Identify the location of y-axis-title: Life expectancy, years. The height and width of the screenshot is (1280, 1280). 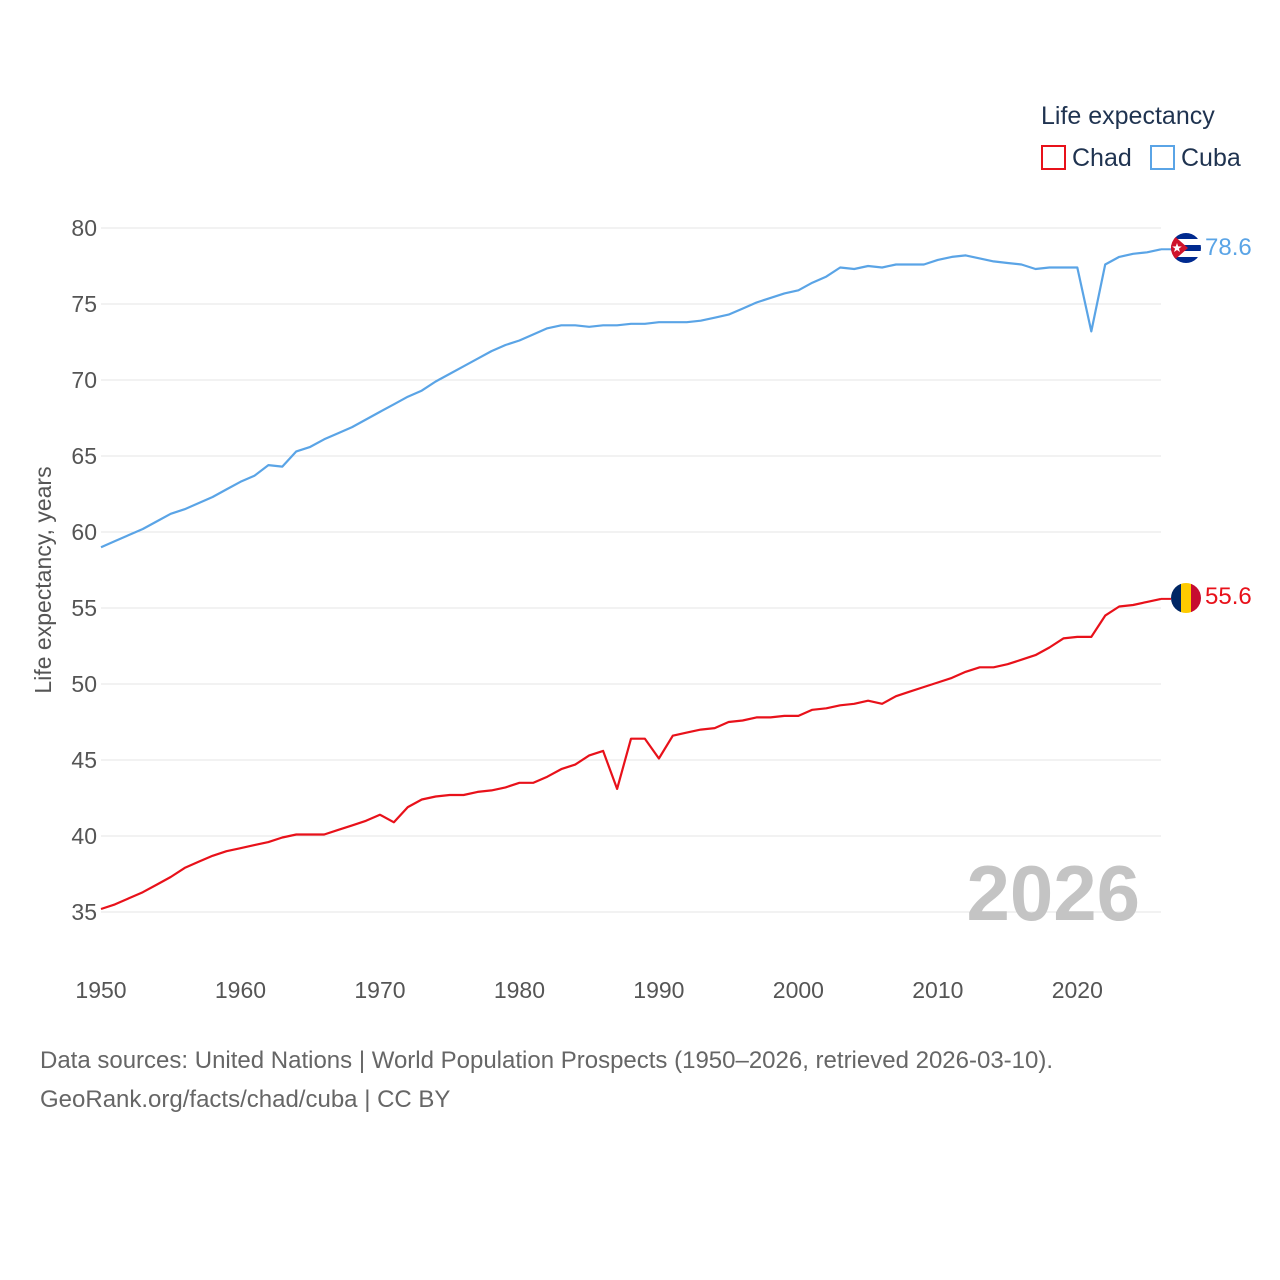
(43, 579).